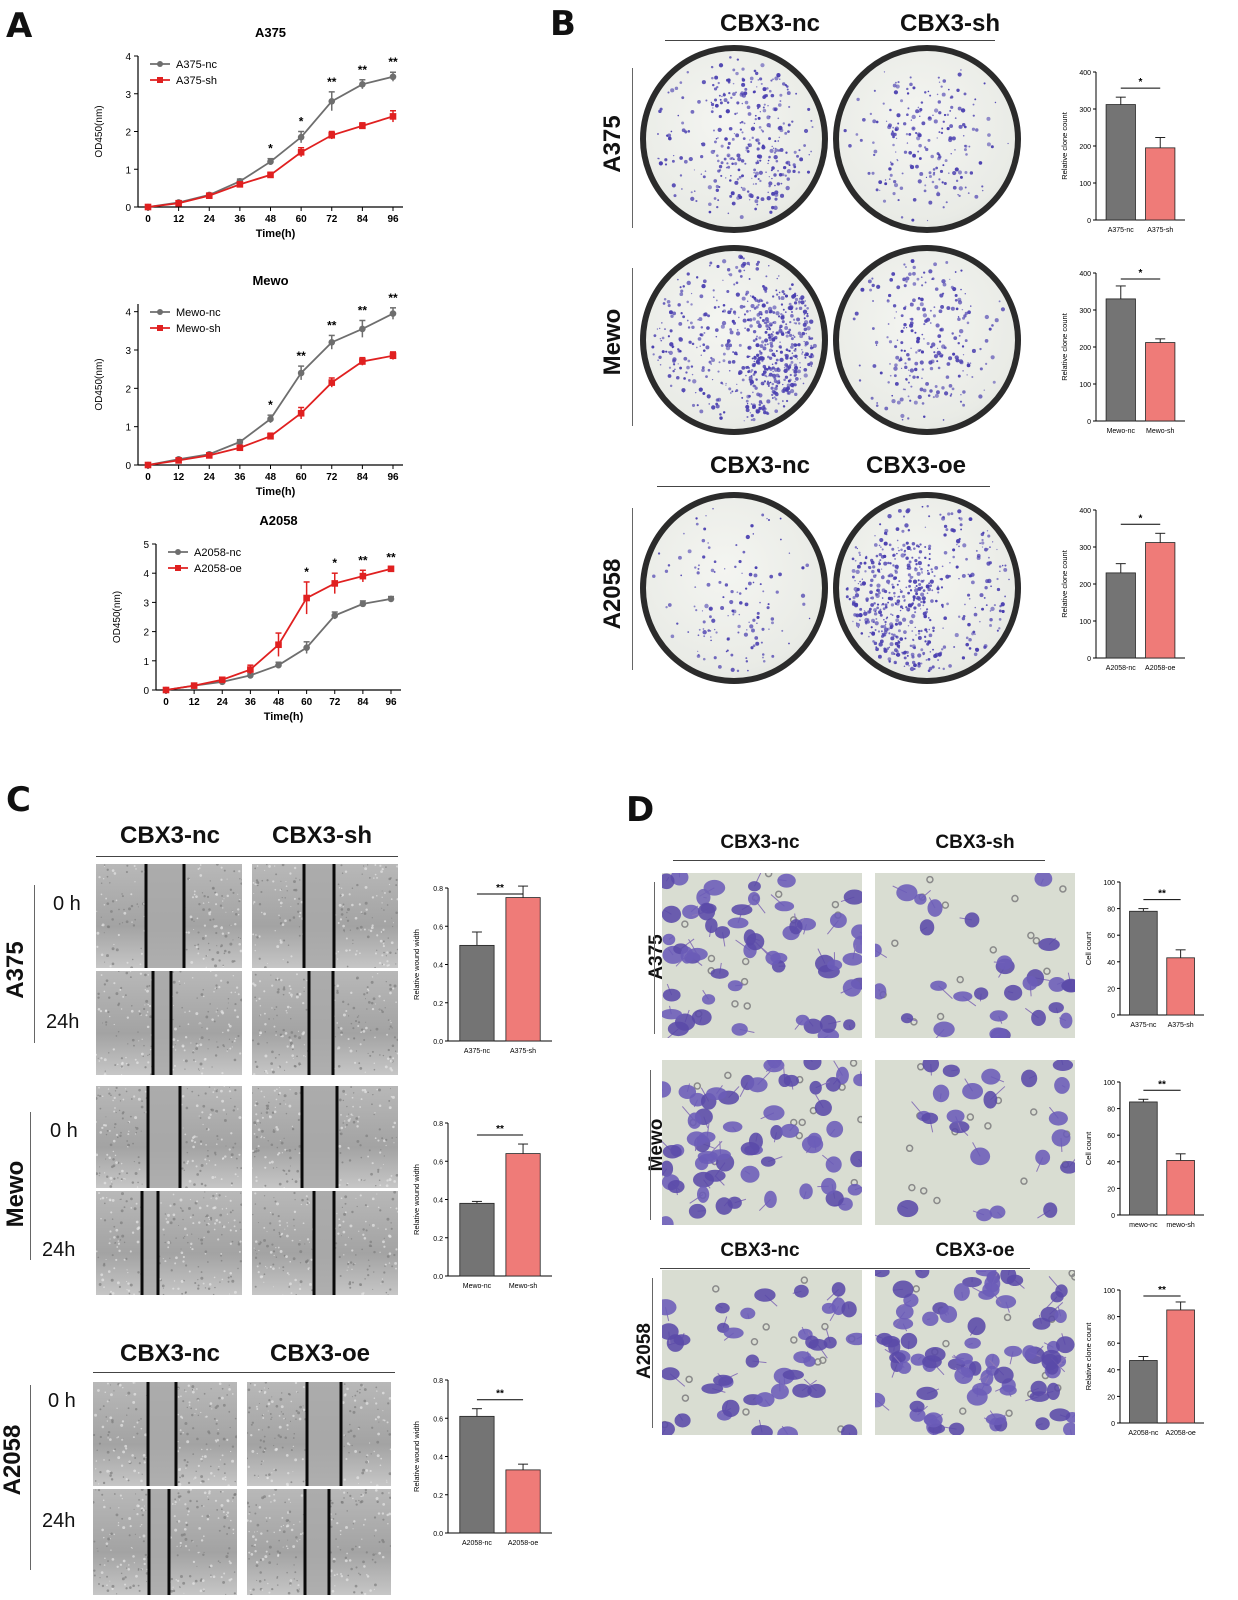  I want to click on legend-label: A375-nc, so click(196, 65).